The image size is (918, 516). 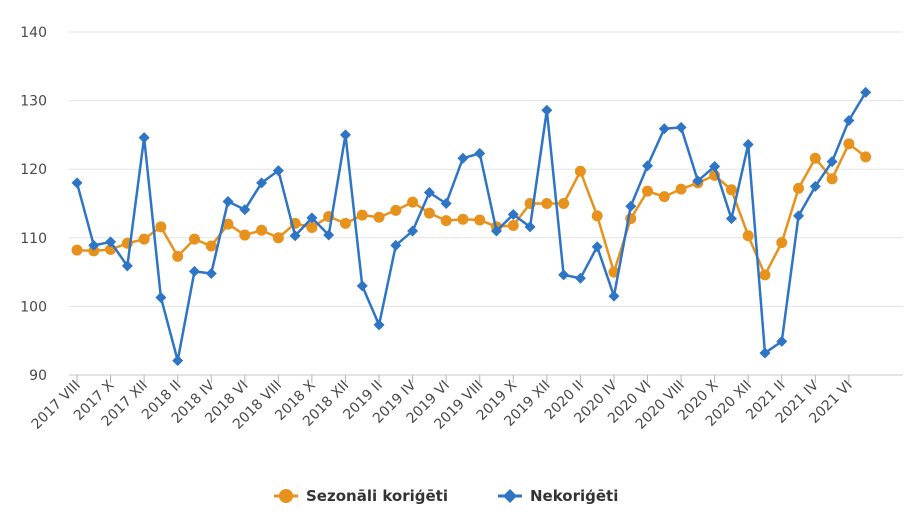 What do you see at coordinates (56, 405) in the screenshot?
I see `x-tick-label: 2017 VIII` at bounding box center [56, 405].